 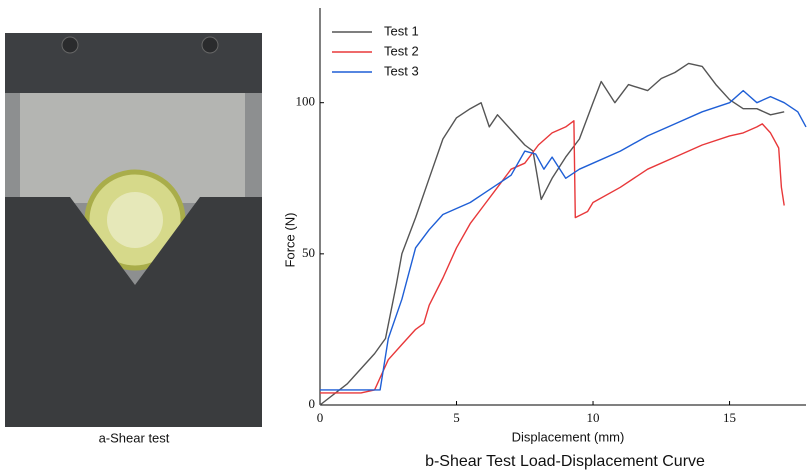 I want to click on legend-label: Test 3, so click(x=401, y=70).